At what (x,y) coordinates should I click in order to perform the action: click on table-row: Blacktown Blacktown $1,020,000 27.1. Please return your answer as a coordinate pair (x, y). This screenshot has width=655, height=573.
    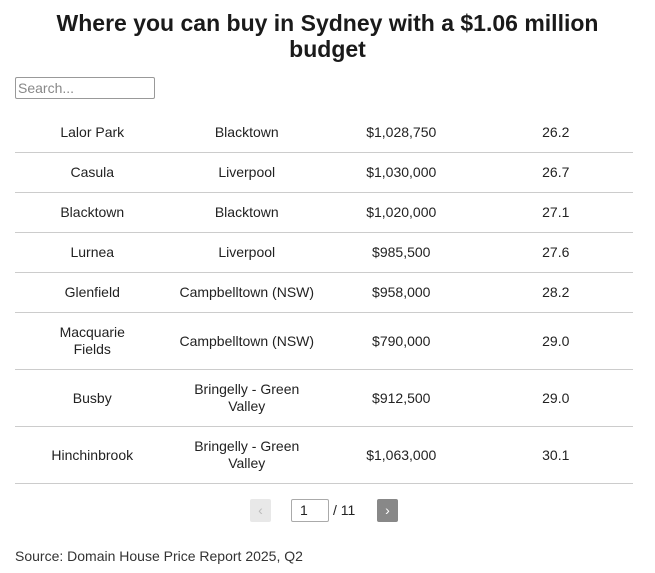
    Looking at the image, I should click on (324, 212).